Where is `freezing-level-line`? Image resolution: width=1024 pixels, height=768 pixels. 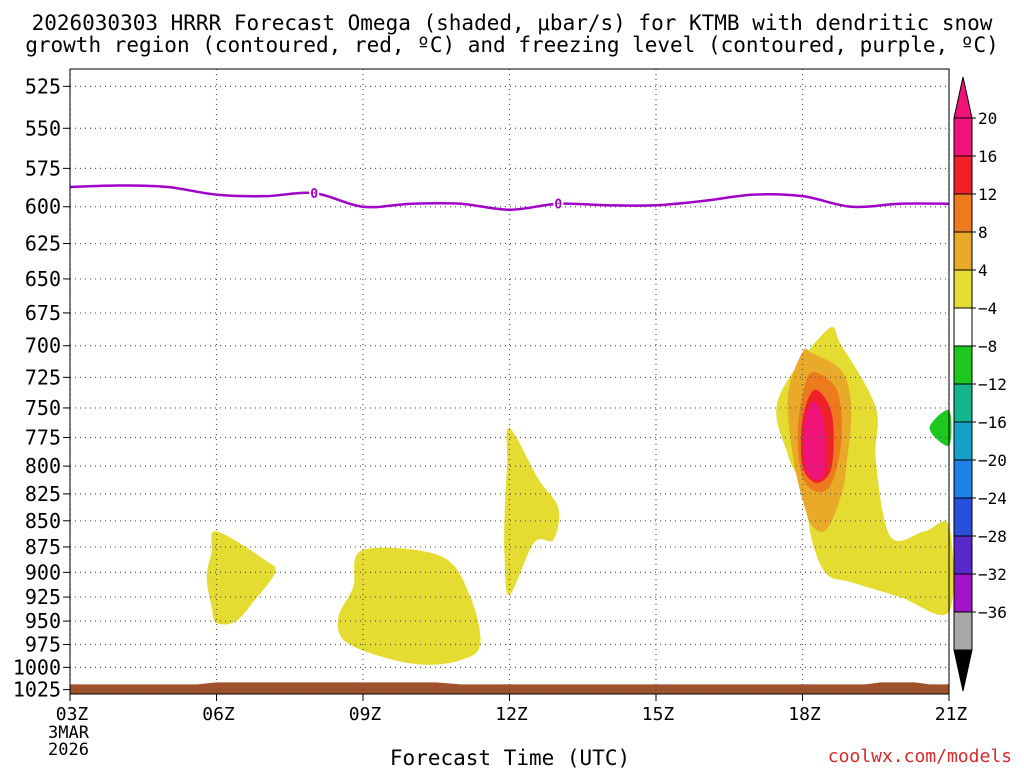 freezing-level-line is located at coordinates (509, 197).